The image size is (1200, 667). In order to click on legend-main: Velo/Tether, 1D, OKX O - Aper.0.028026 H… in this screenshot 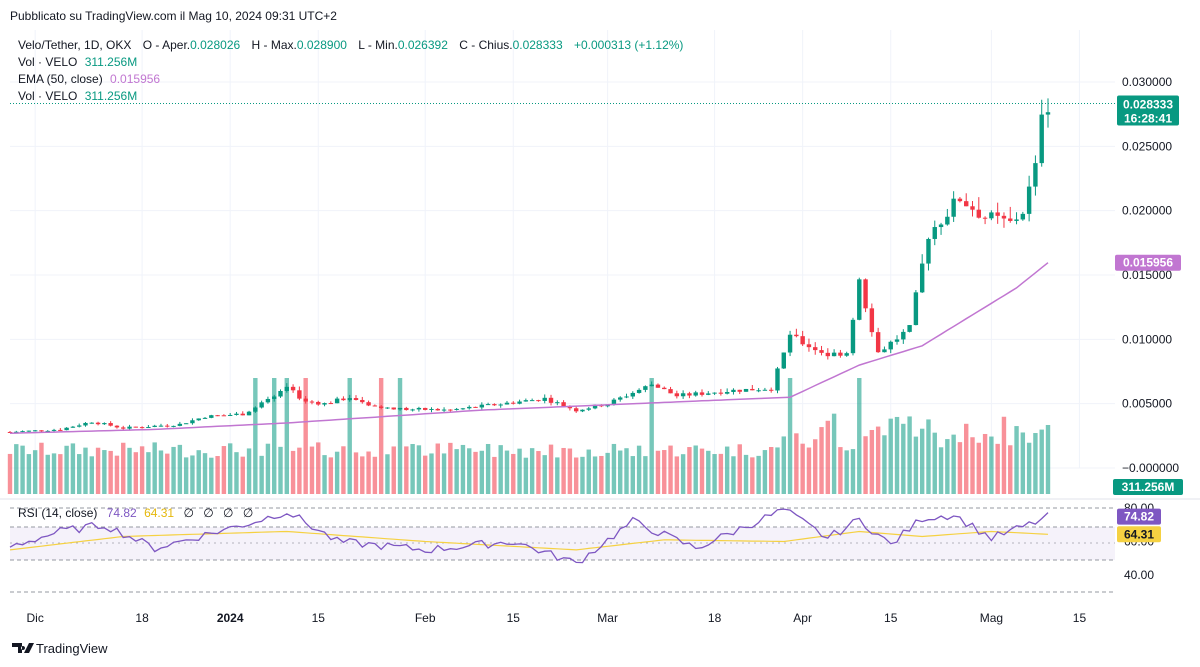, I will do `click(350, 45)`.